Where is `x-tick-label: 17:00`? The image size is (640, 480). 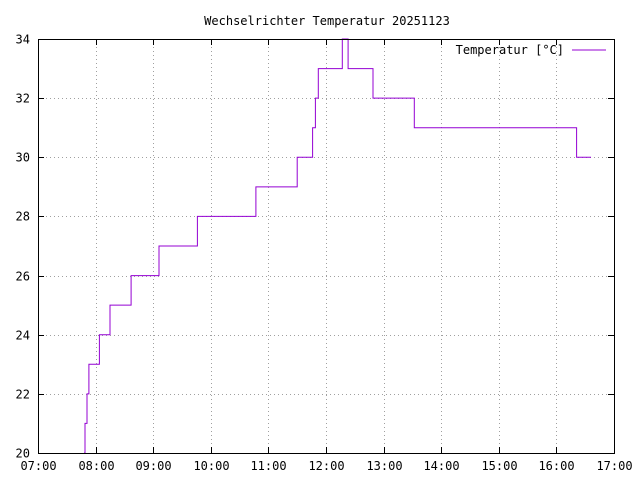
x-tick-label: 17:00 is located at coordinates (614, 466).